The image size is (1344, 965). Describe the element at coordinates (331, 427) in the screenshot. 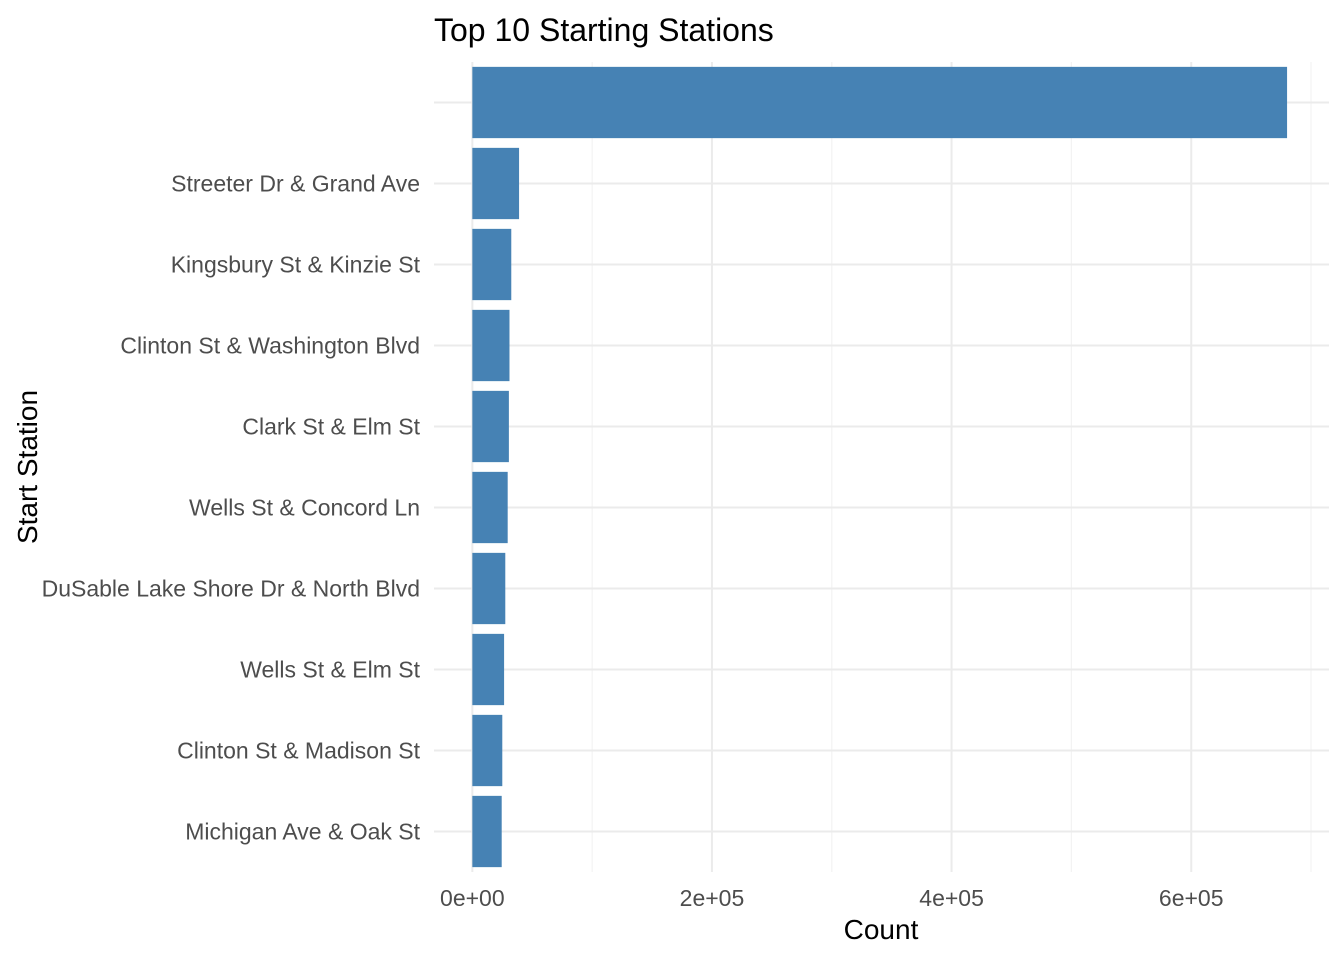

I see `y-tick-label: Clark St & Elm St` at that location.